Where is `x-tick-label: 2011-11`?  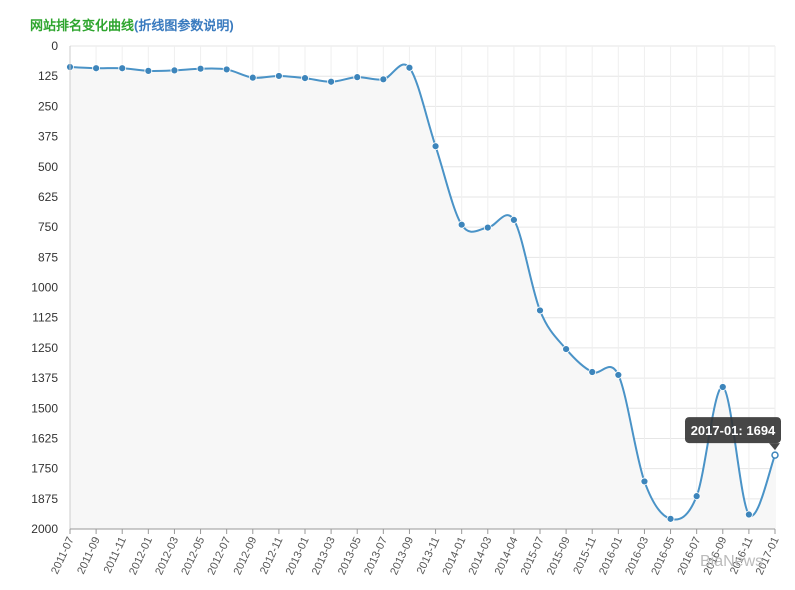
x-tick-label: 2011-11 is located at coordinates (115, 555).